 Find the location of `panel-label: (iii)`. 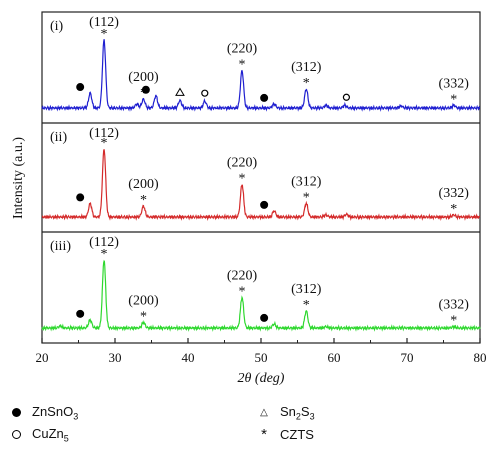

panel-label: (iii) is located at coordinates (60, 246).